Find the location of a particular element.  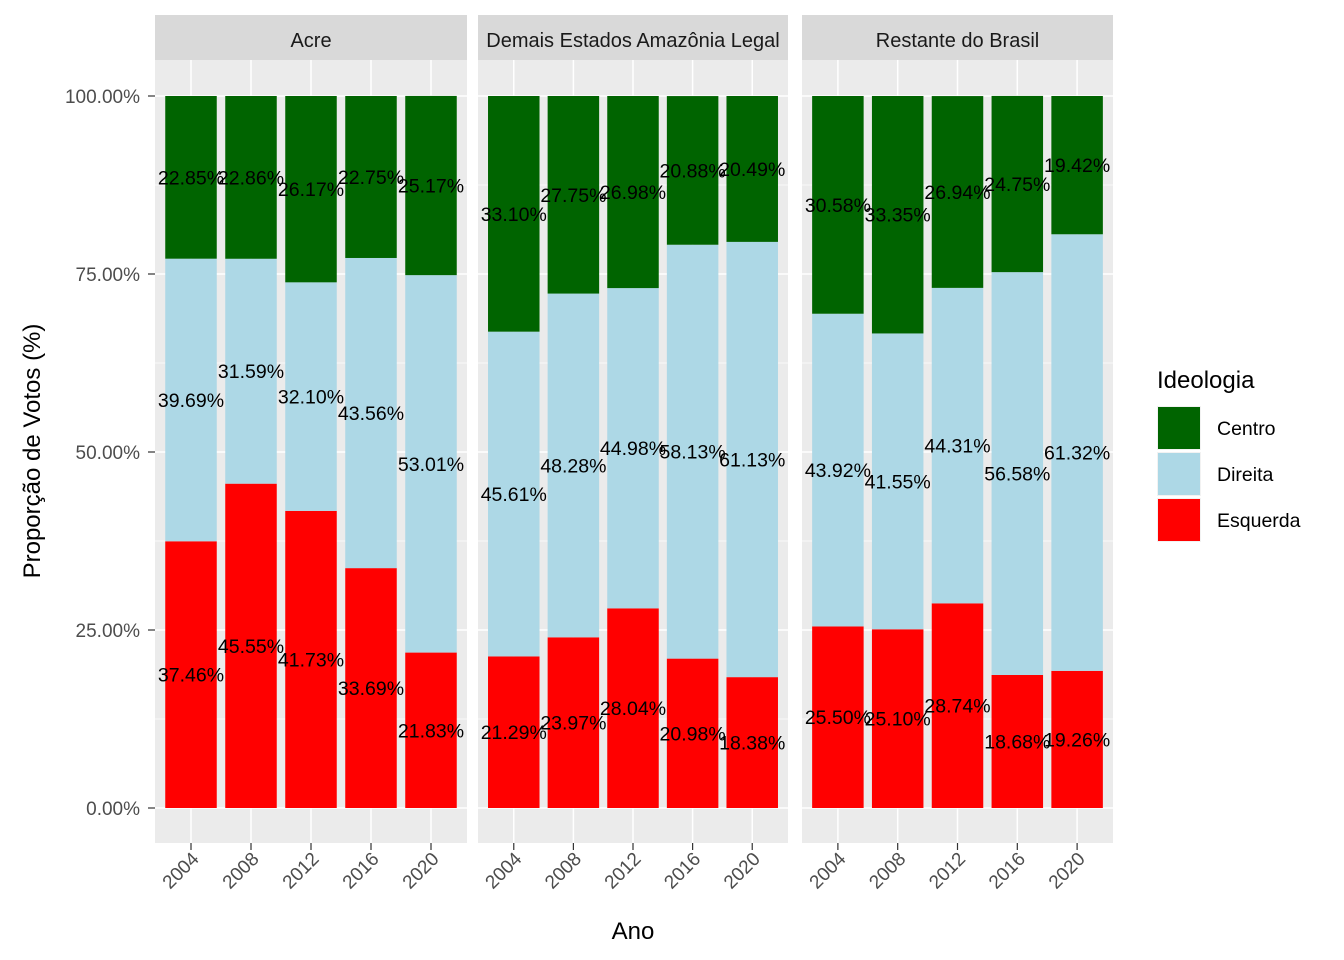

data-label-esquerda: 19.26% is located at coordinates (1077, 740).